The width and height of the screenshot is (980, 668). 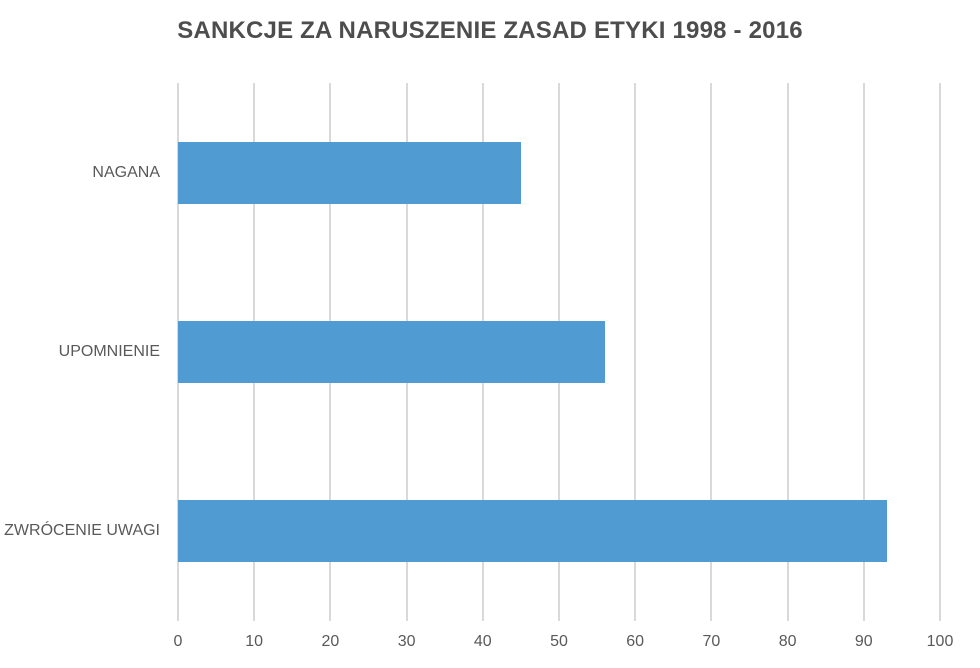 I want to click on x-tick-label-0: 0, so click(x=178, y=641).